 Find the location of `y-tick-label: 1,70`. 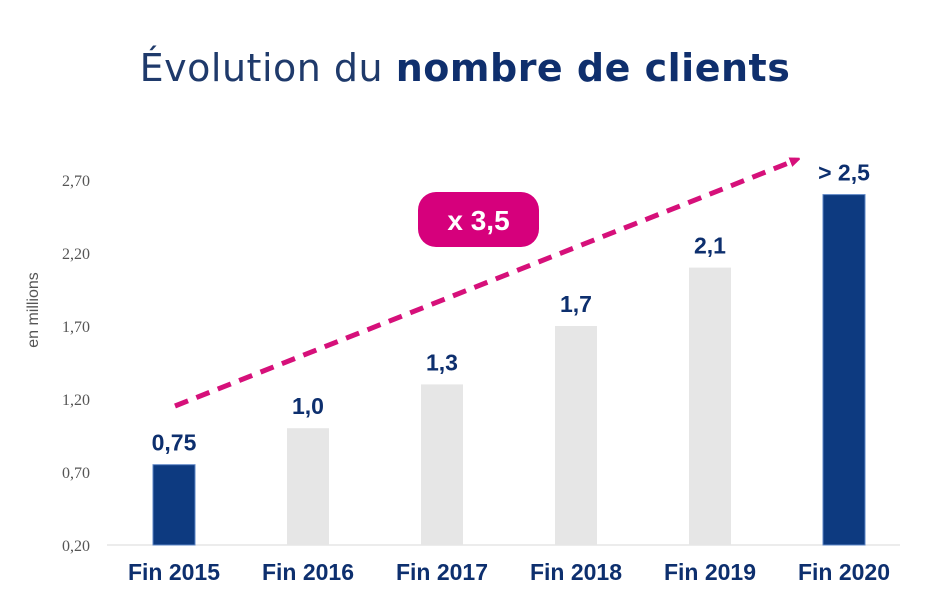

y-tick-label: 1,70 is located at coordinates (76, 327).